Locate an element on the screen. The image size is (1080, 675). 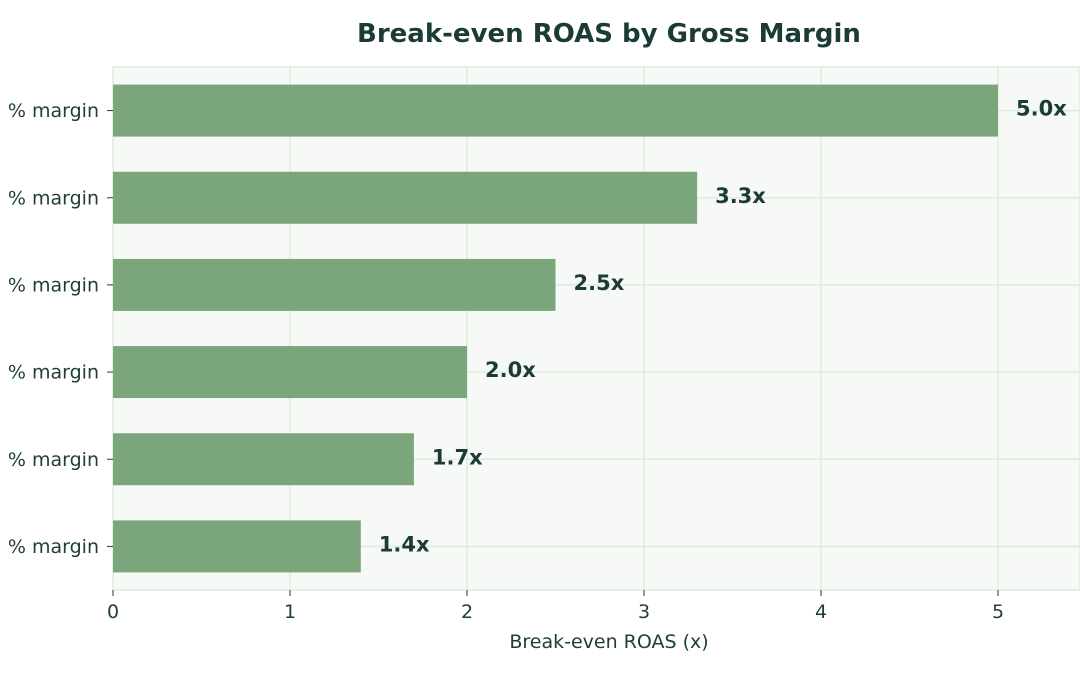
x-tick-label: 2 is located at coordinates (467, 612).